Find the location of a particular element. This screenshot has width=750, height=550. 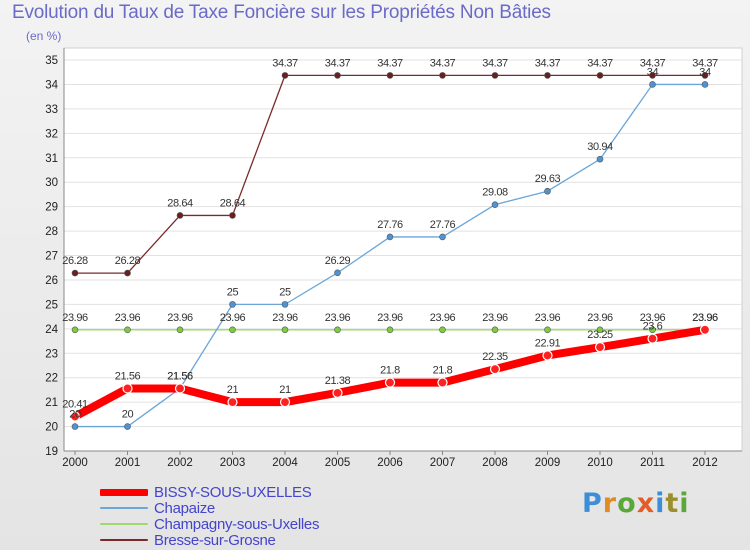

legend-label: Champagny-sous-Uxelles is located at coordinates (237, 524).